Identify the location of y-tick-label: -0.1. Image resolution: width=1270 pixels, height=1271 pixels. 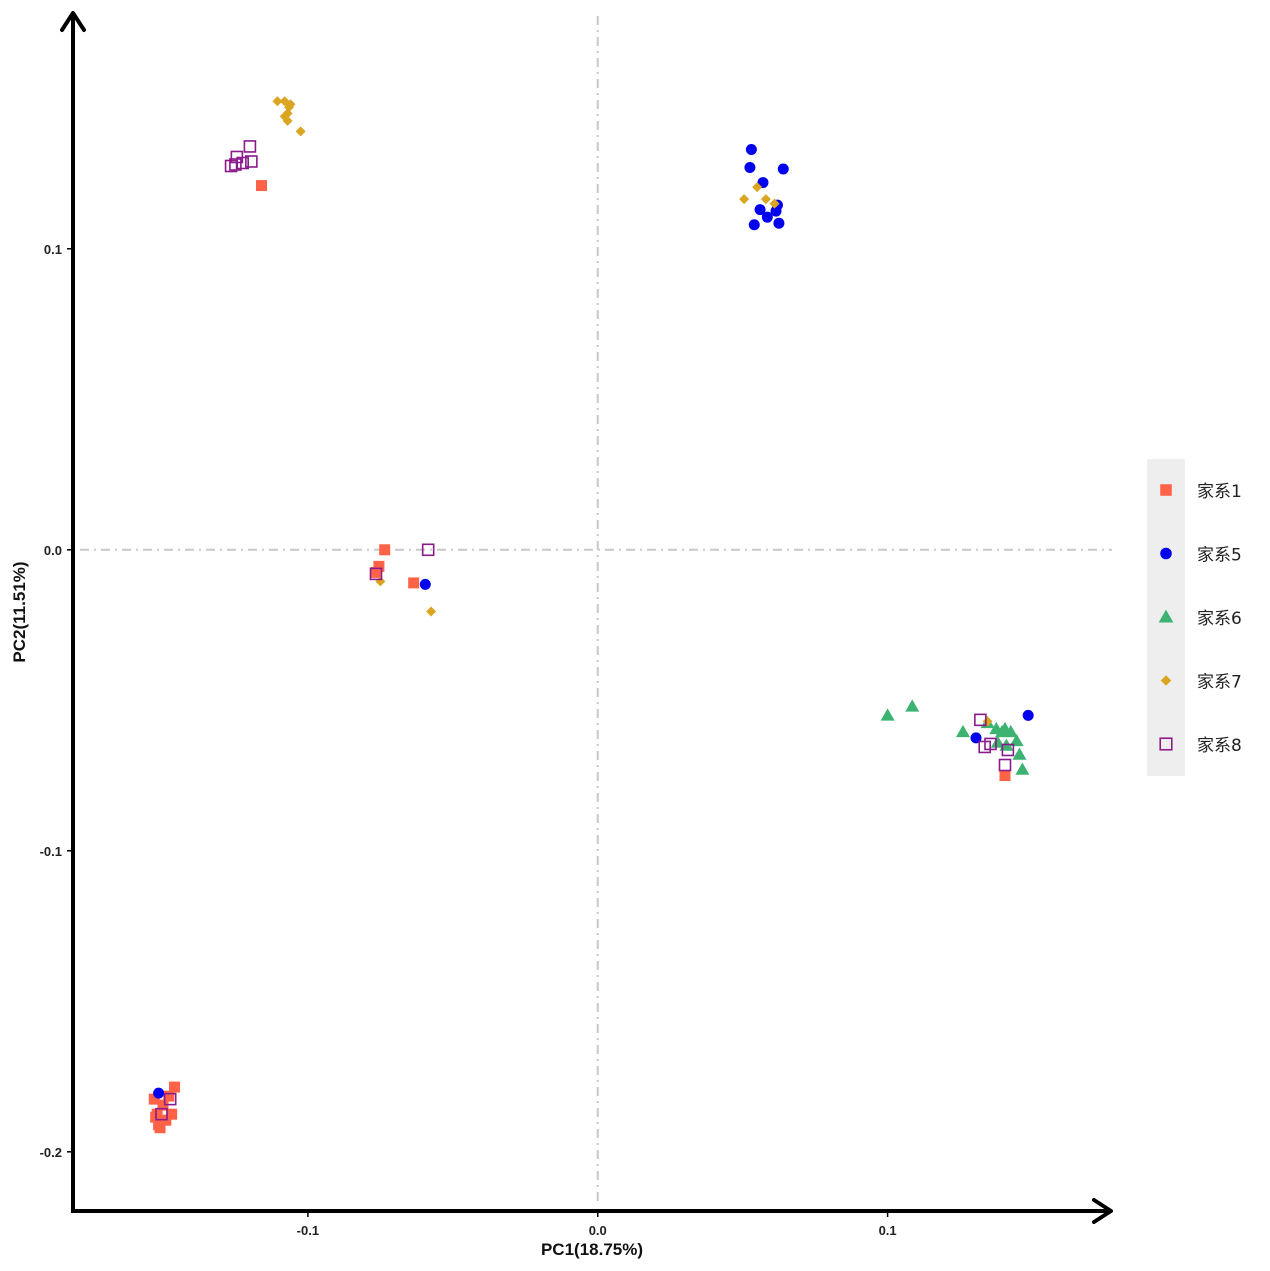
(51, 851).